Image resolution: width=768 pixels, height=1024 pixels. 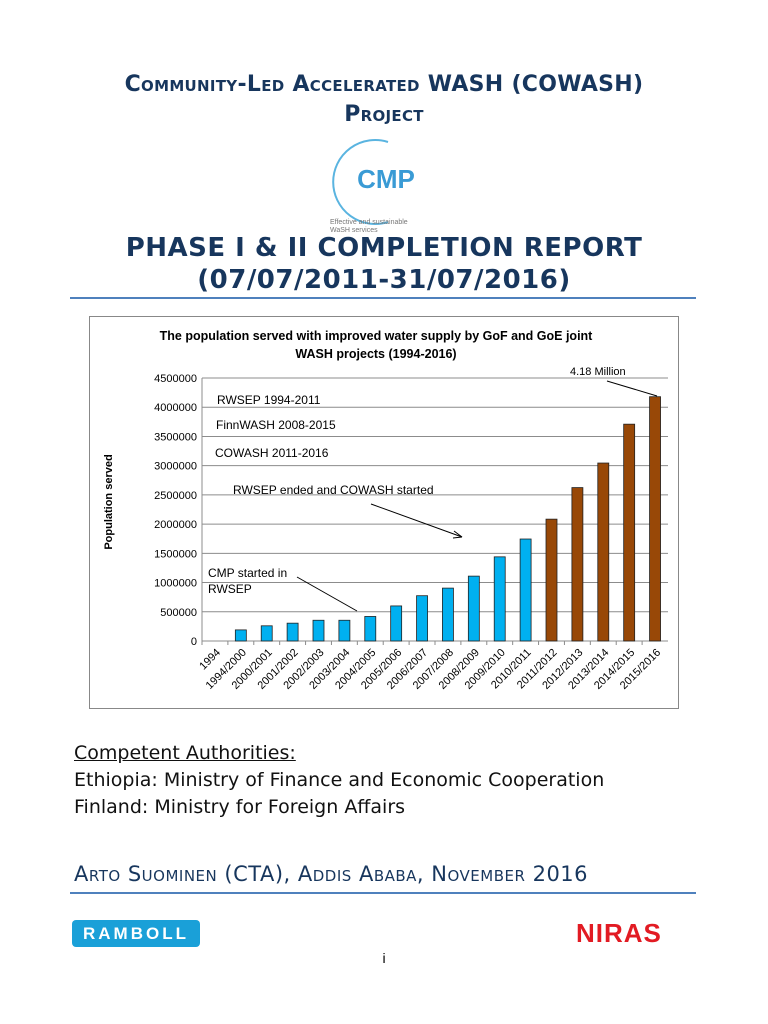 What do you see at coordinates (384, 958) in the screenshot?
I see `page-number: i` at bounding box center [384, 958].